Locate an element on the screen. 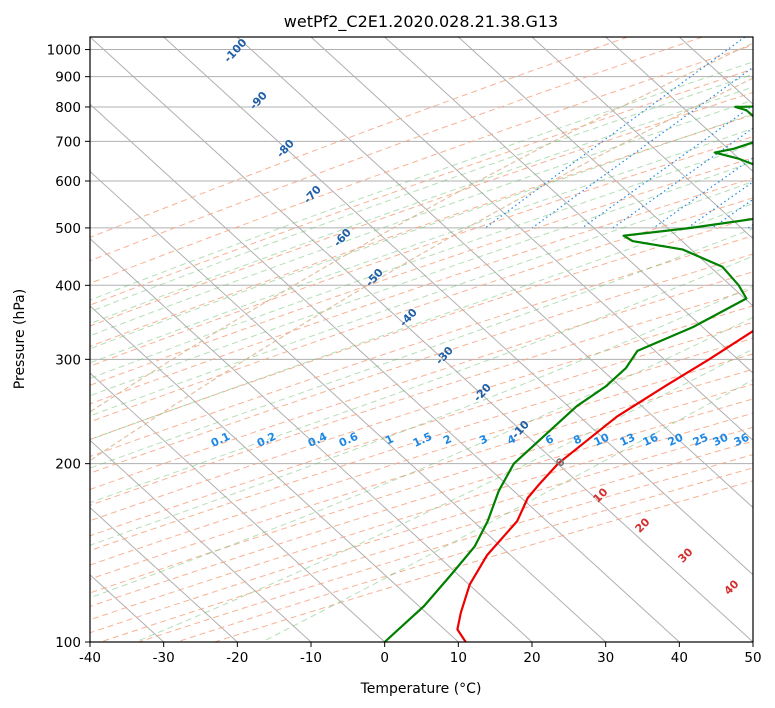  mixing-ratio-label: 20 is located at coordinates (676, 440).